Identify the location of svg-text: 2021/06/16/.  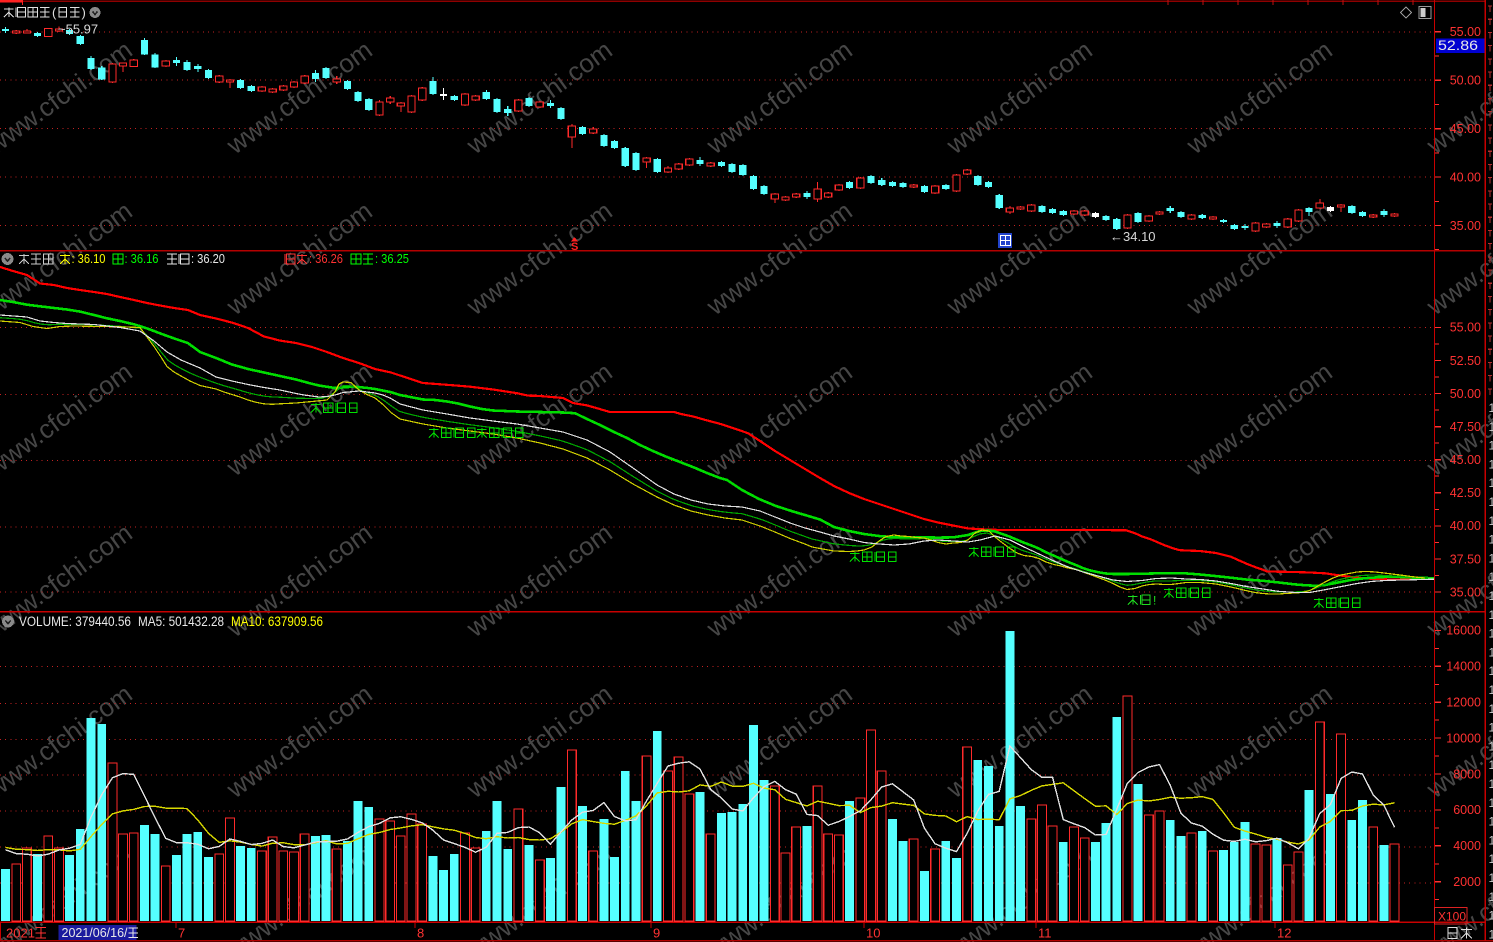
(95, 933).